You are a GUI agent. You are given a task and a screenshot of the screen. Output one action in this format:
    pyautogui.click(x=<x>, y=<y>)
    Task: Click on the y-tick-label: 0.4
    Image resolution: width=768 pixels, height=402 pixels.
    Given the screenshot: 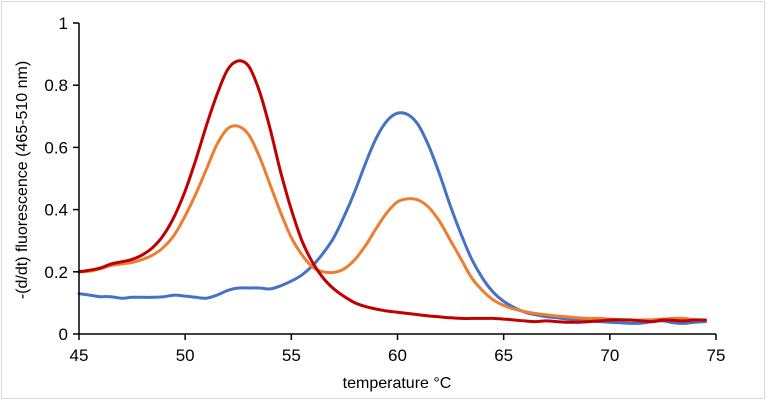 What is the action you would take?
    pyautogui.click(x=56, y=210)
    